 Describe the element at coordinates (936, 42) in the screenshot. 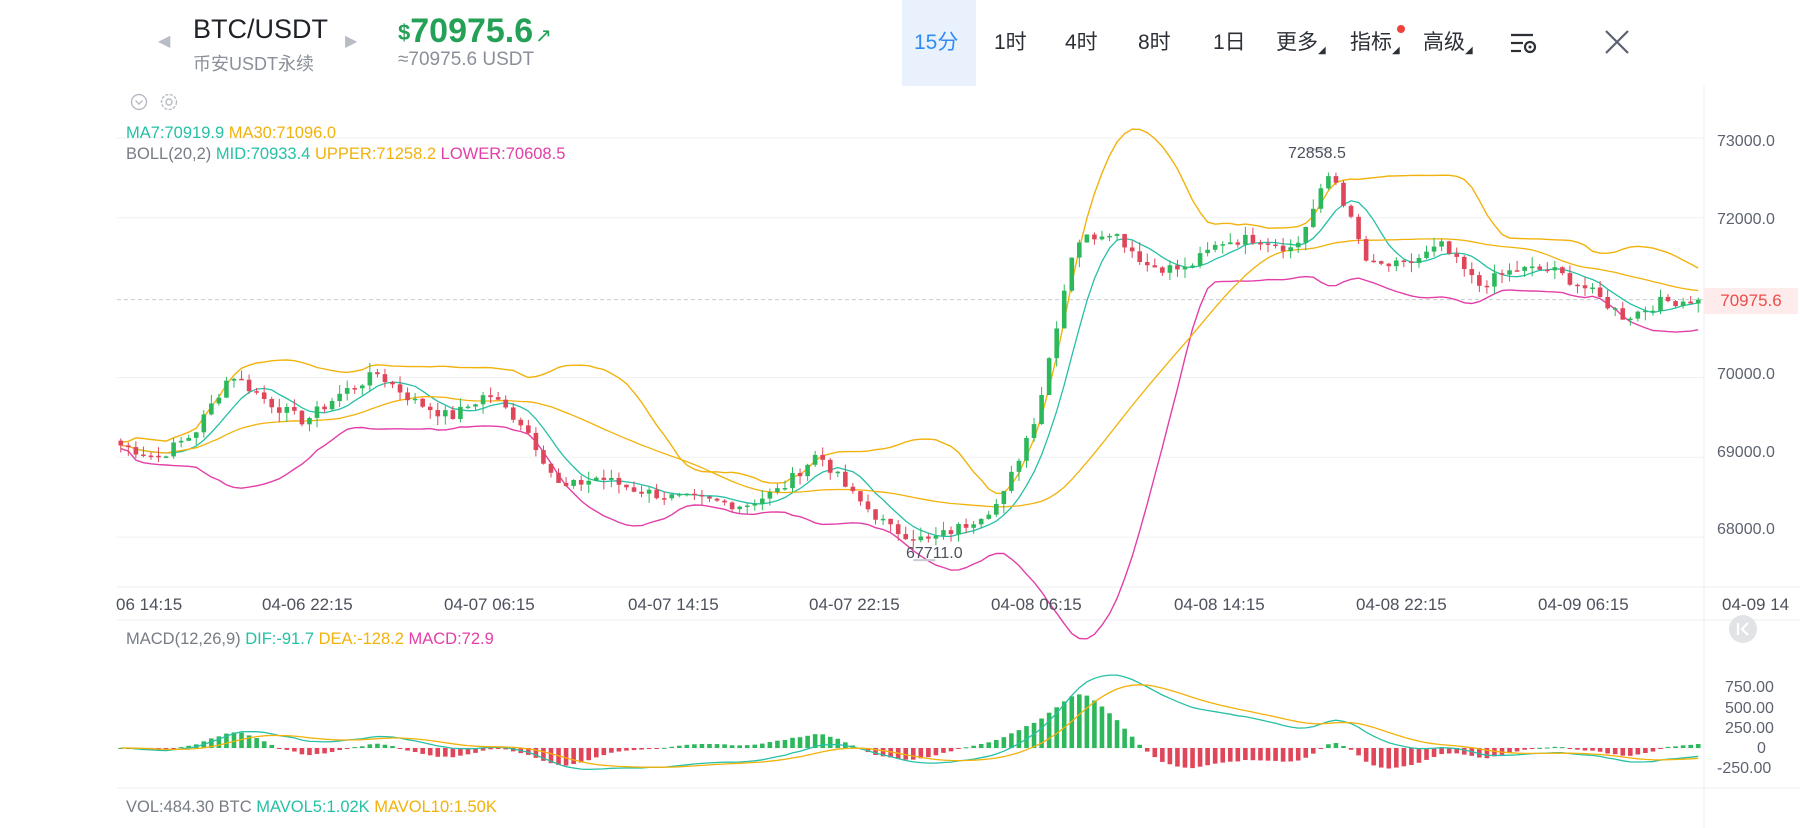

I see `tab-15m: 15分` at that location.